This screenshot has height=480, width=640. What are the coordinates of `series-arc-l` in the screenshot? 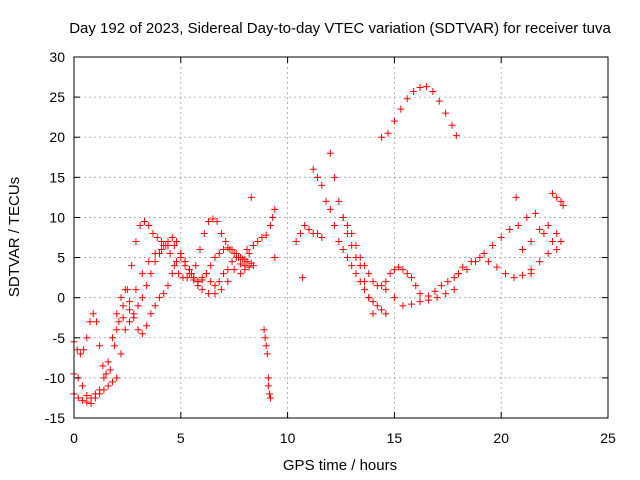 It's located at (419, 112).